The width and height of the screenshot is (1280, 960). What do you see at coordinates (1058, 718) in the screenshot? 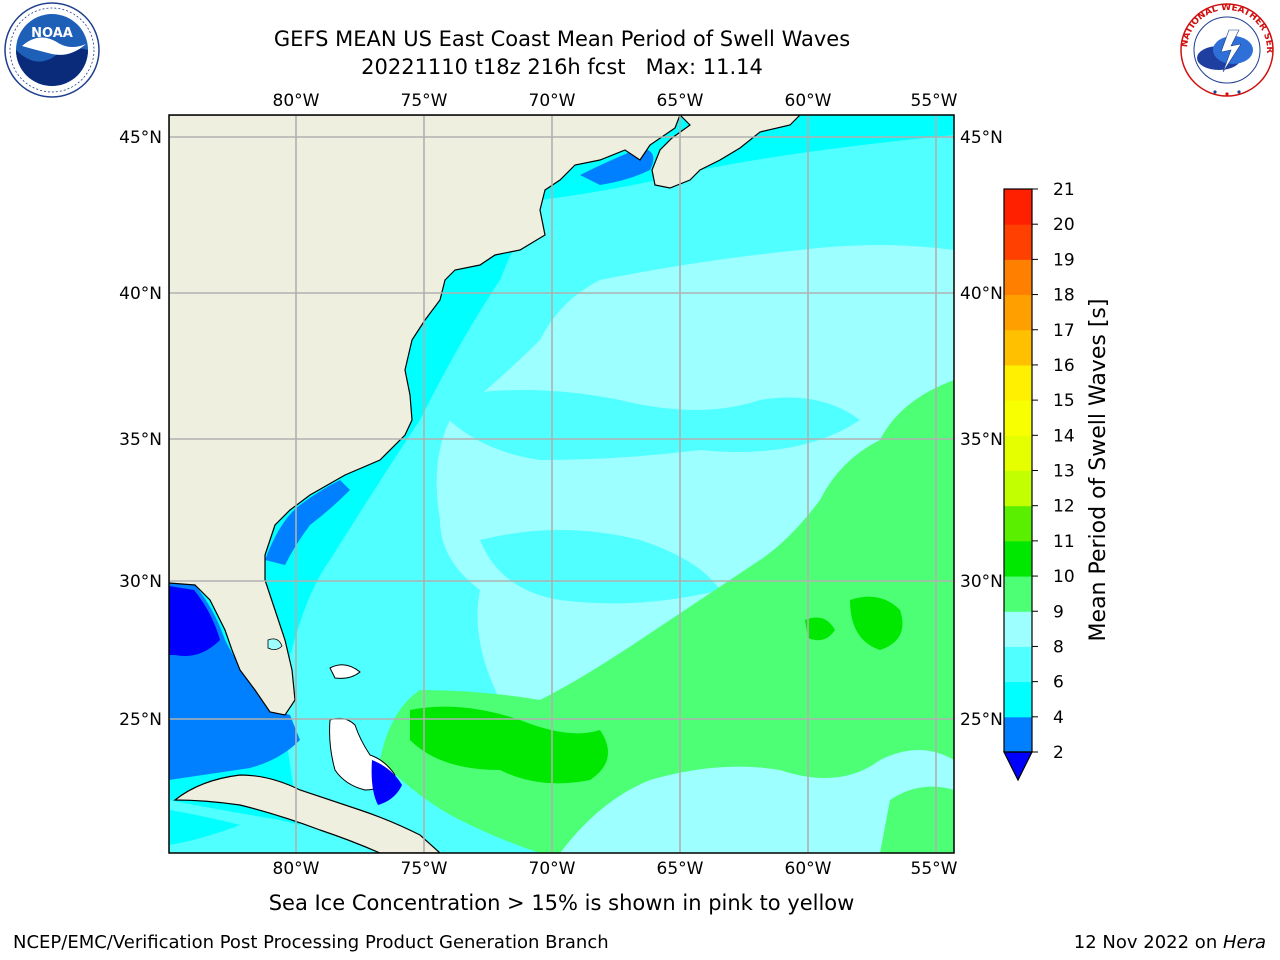
I see `colorbar-tick-label: 4` at bounding box center [1058, 718].